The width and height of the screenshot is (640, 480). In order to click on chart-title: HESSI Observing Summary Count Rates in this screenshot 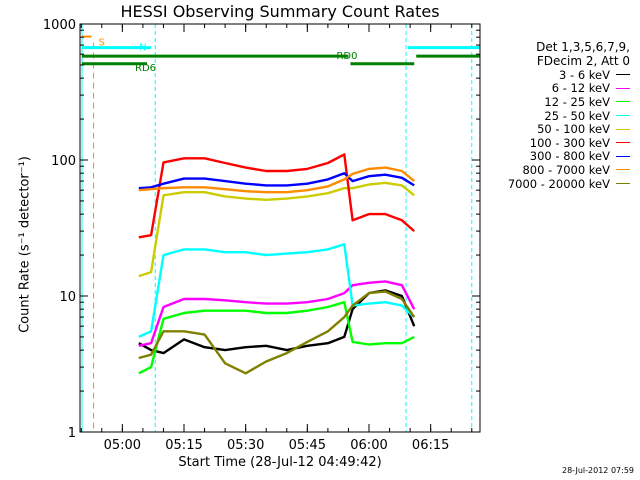, I will do `click(280, 11)`.